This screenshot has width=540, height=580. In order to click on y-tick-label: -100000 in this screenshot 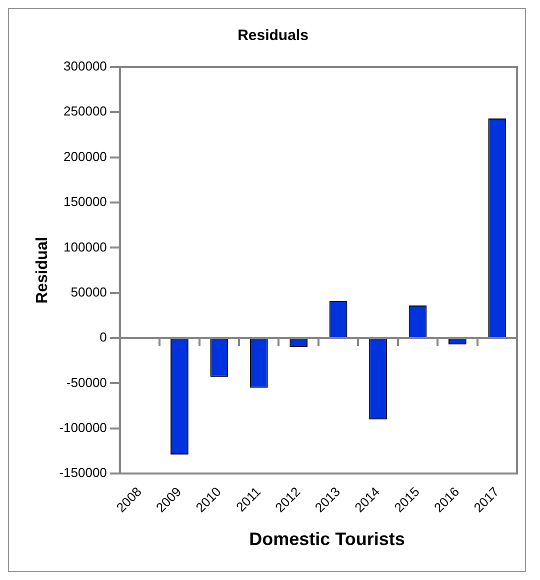, I will do `click(83, 427)`.